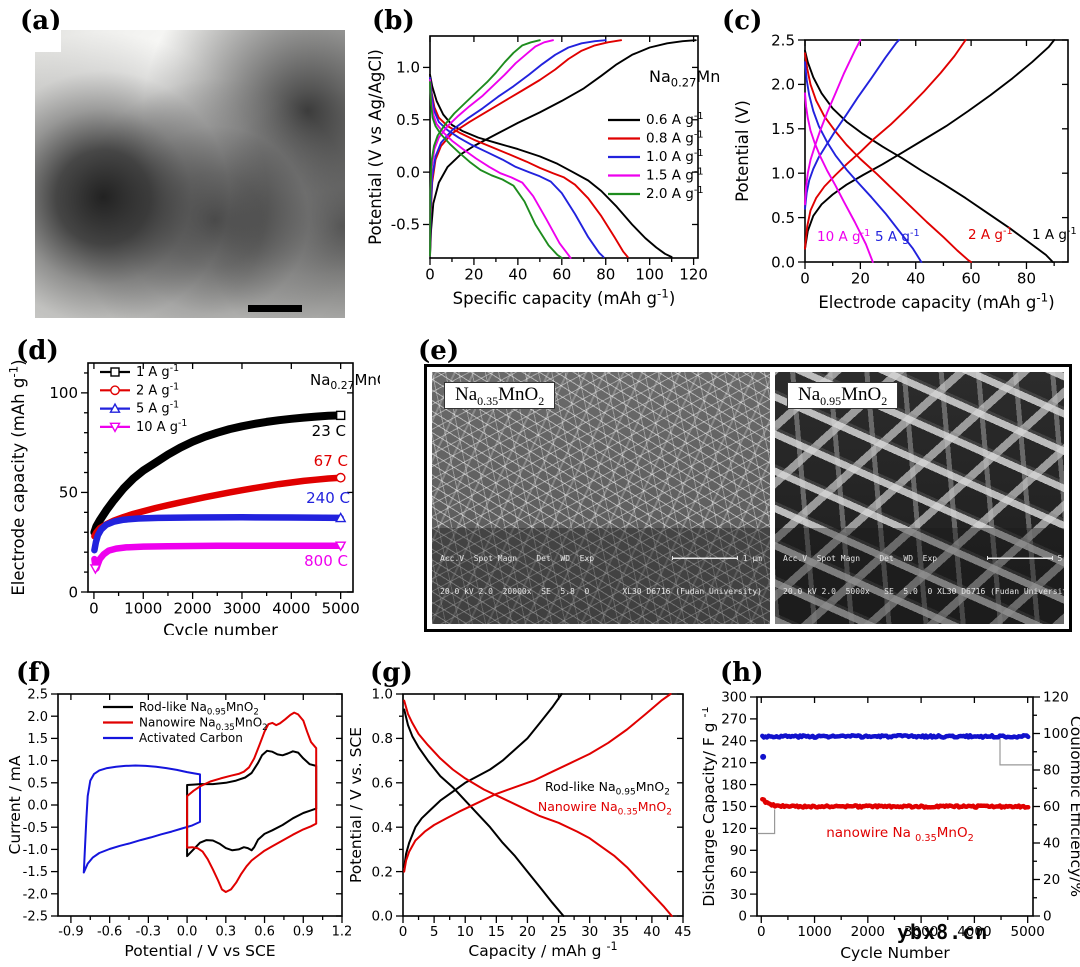 Image resolution: width=1080 pixels, height=967 pixels. What do you see at coordinates (704, 558) in the screenshot?
I see `sem-scale-bar` at bounding box center [704, 558].